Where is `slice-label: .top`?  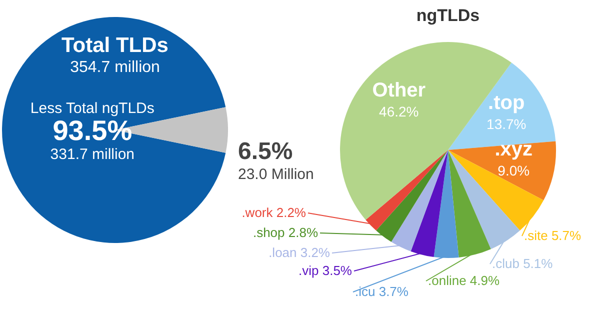
slice-label: .top is located at coordinates (506, 103).